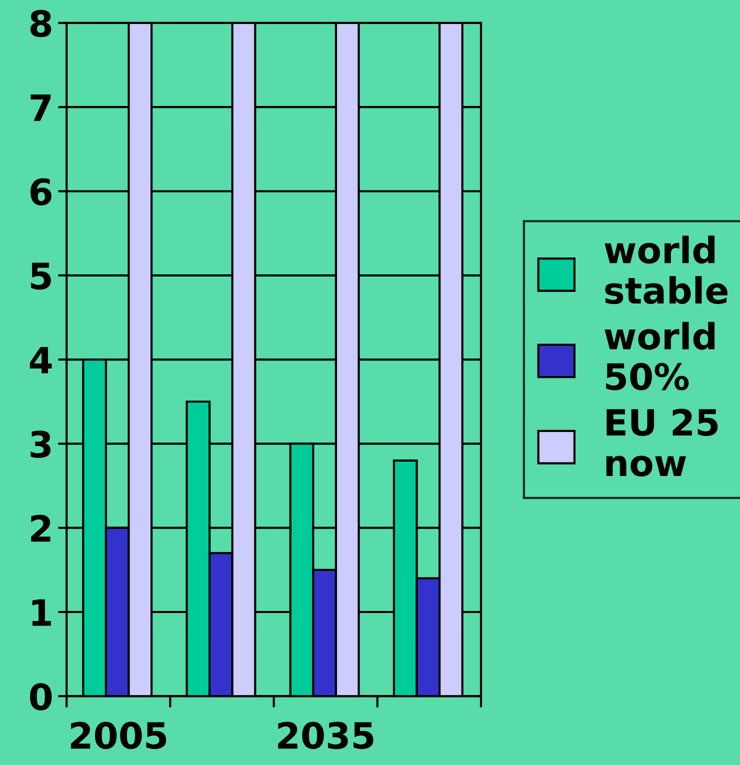 The width and height of the screenshot is (740, 765). Describe the element at coordinates (662, 442) in the screenshot. I see `legend-label: EU 25 now` at that location.